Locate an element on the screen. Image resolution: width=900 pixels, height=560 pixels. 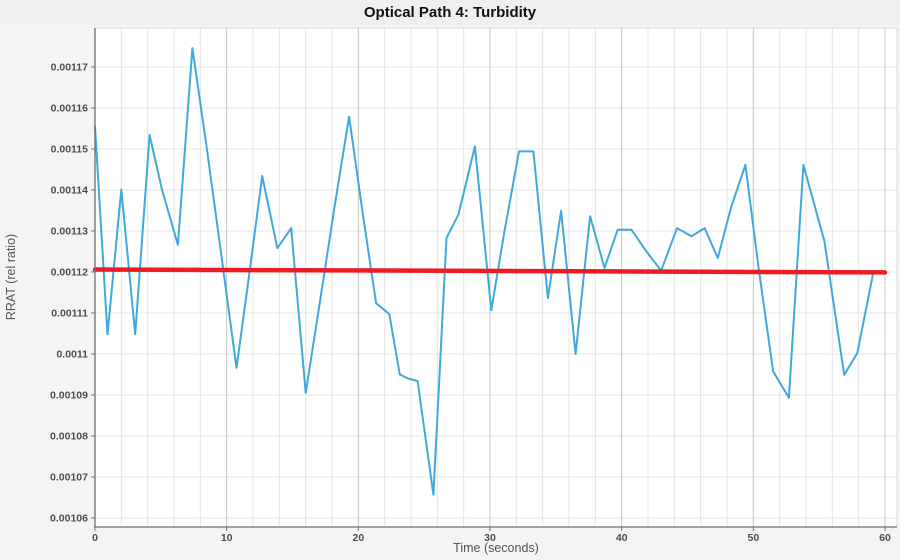
trend-line is located at coordinates (490, 271).